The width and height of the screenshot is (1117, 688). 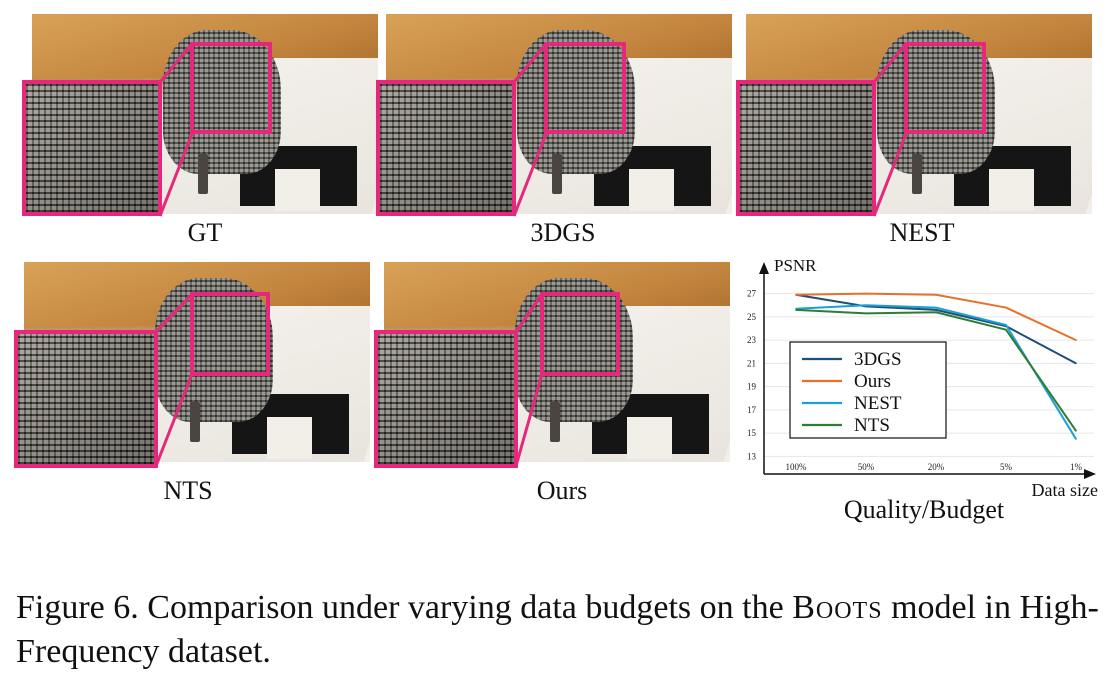 What do you see at coordinates (557, 629) in the screenshot?
I see `caption-suffix: model in High-Frequency dataset.` at bounding box center [557, 629].